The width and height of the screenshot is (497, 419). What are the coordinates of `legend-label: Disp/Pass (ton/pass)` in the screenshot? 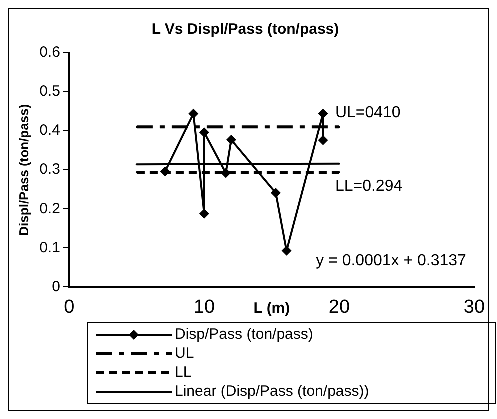 It's located at (244, 334).